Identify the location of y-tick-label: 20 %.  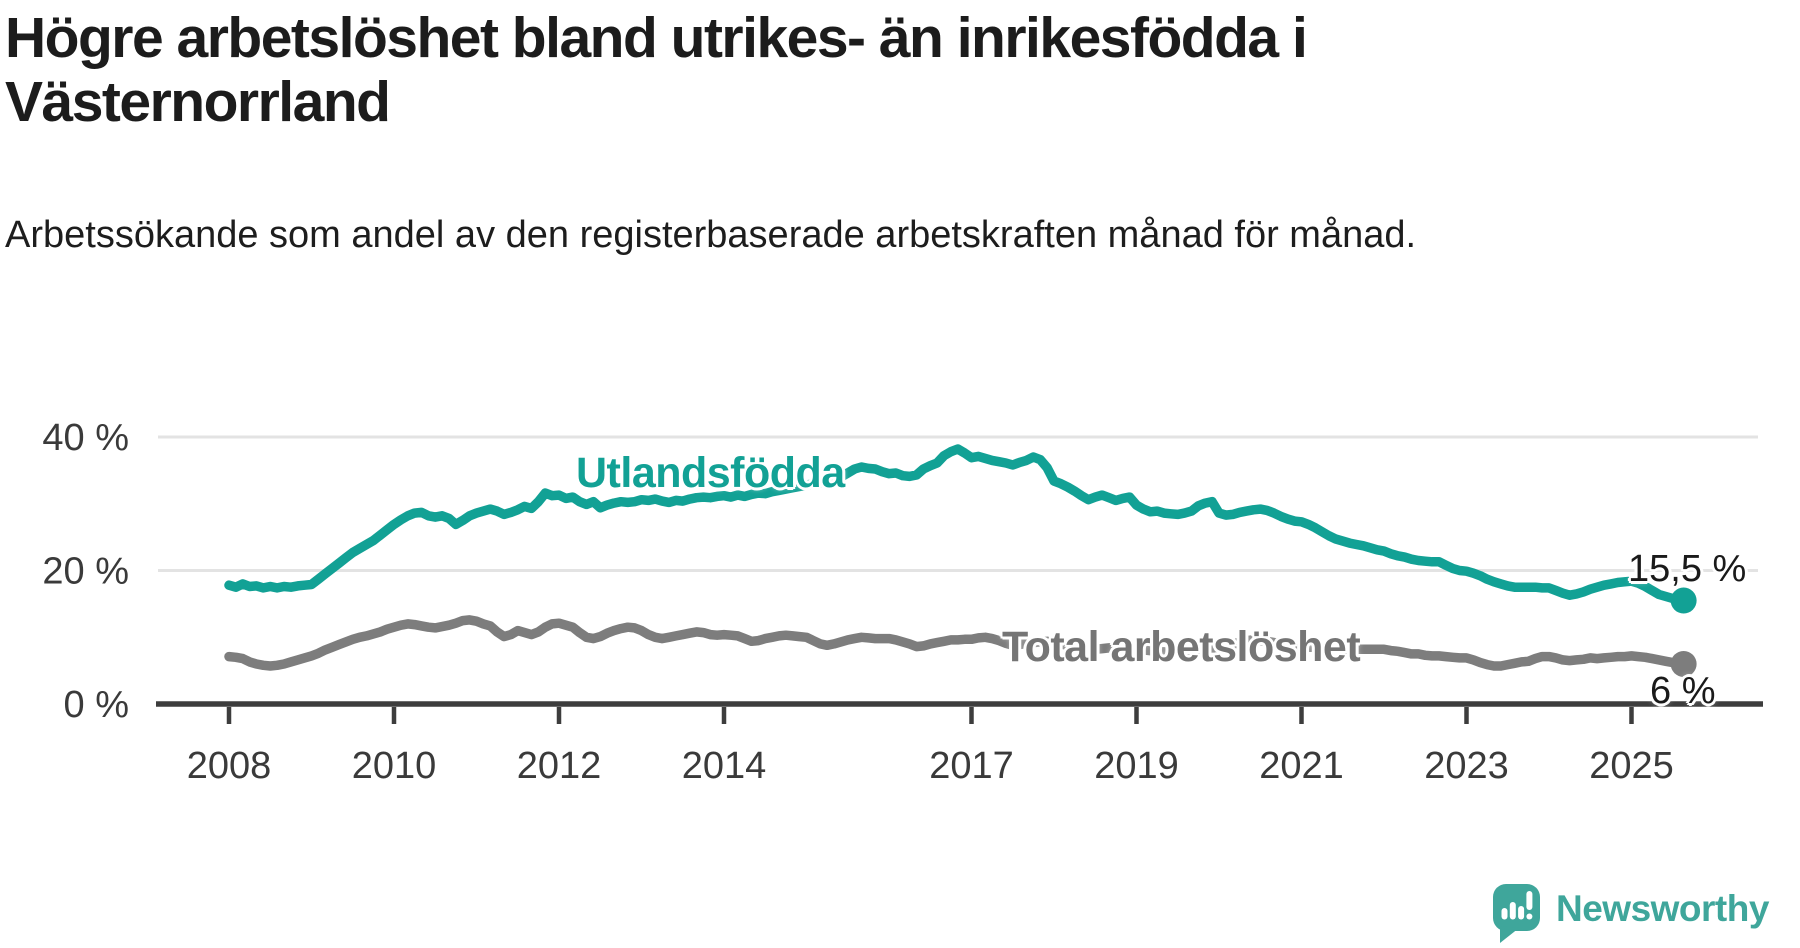
(85, 572).